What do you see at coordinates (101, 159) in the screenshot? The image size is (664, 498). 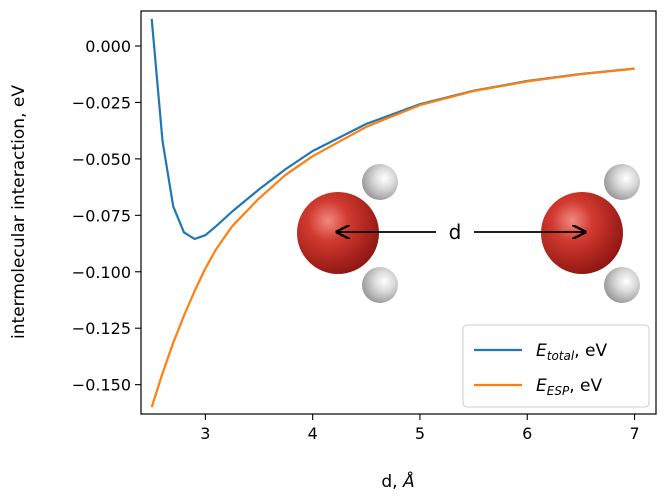 I see `y-tick-label: −0.050` at bounding box center [101, 159].